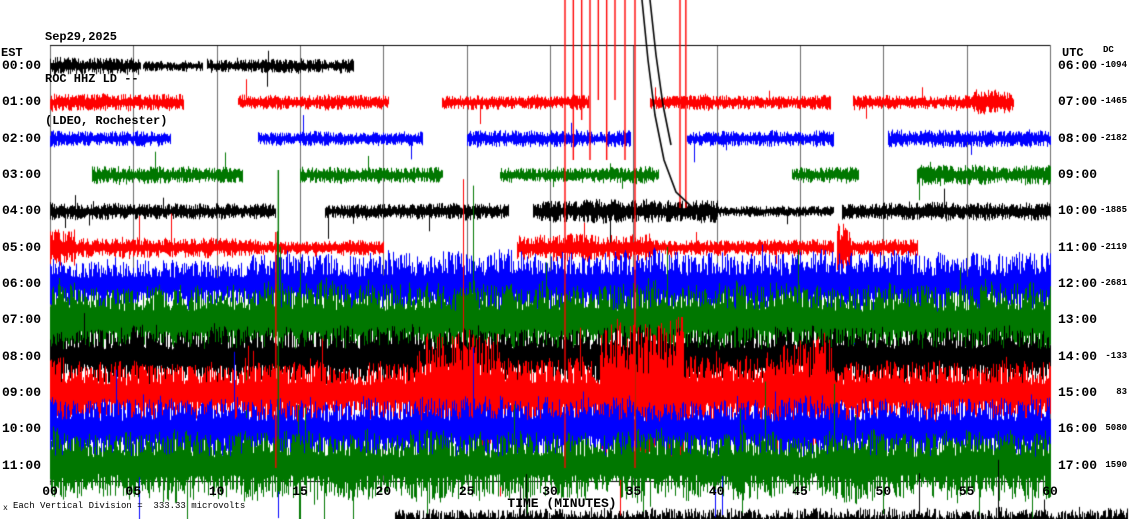  Describe the element at coordinates (1113, 210) in the screenshot. I see `dc-value: -1885` at that location.